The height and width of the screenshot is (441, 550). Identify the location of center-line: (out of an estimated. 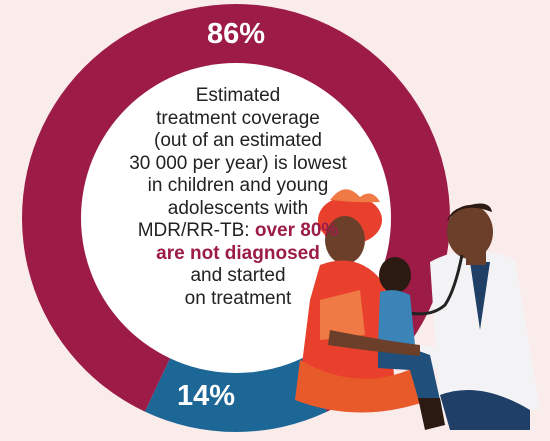
(238, 140).